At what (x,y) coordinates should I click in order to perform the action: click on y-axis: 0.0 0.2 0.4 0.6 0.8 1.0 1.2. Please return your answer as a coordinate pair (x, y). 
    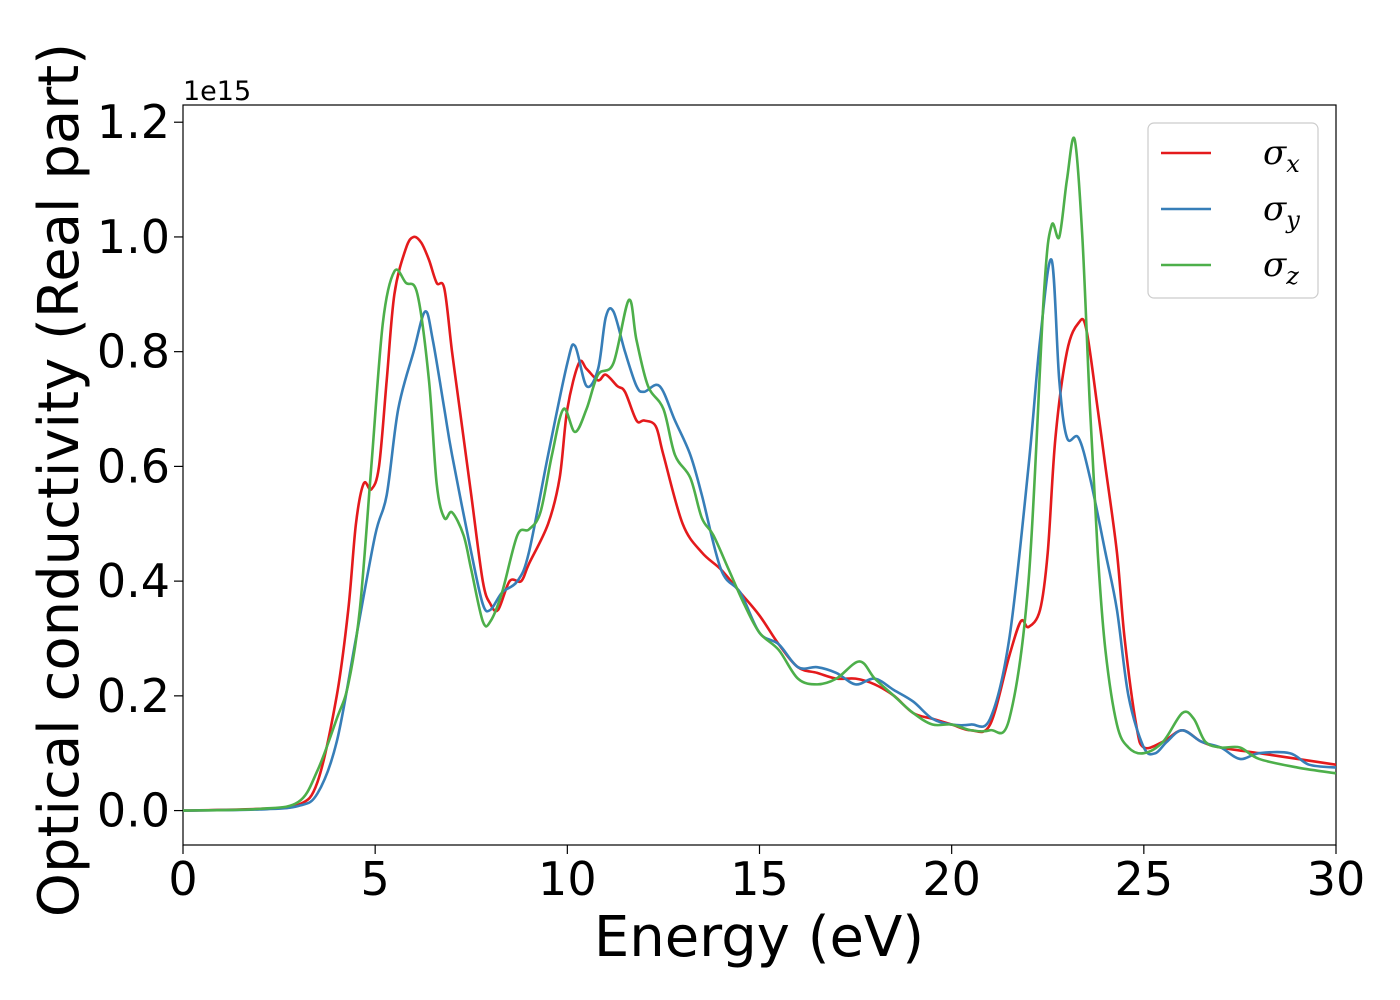
    Looking at the image, I should click on (140, 466).